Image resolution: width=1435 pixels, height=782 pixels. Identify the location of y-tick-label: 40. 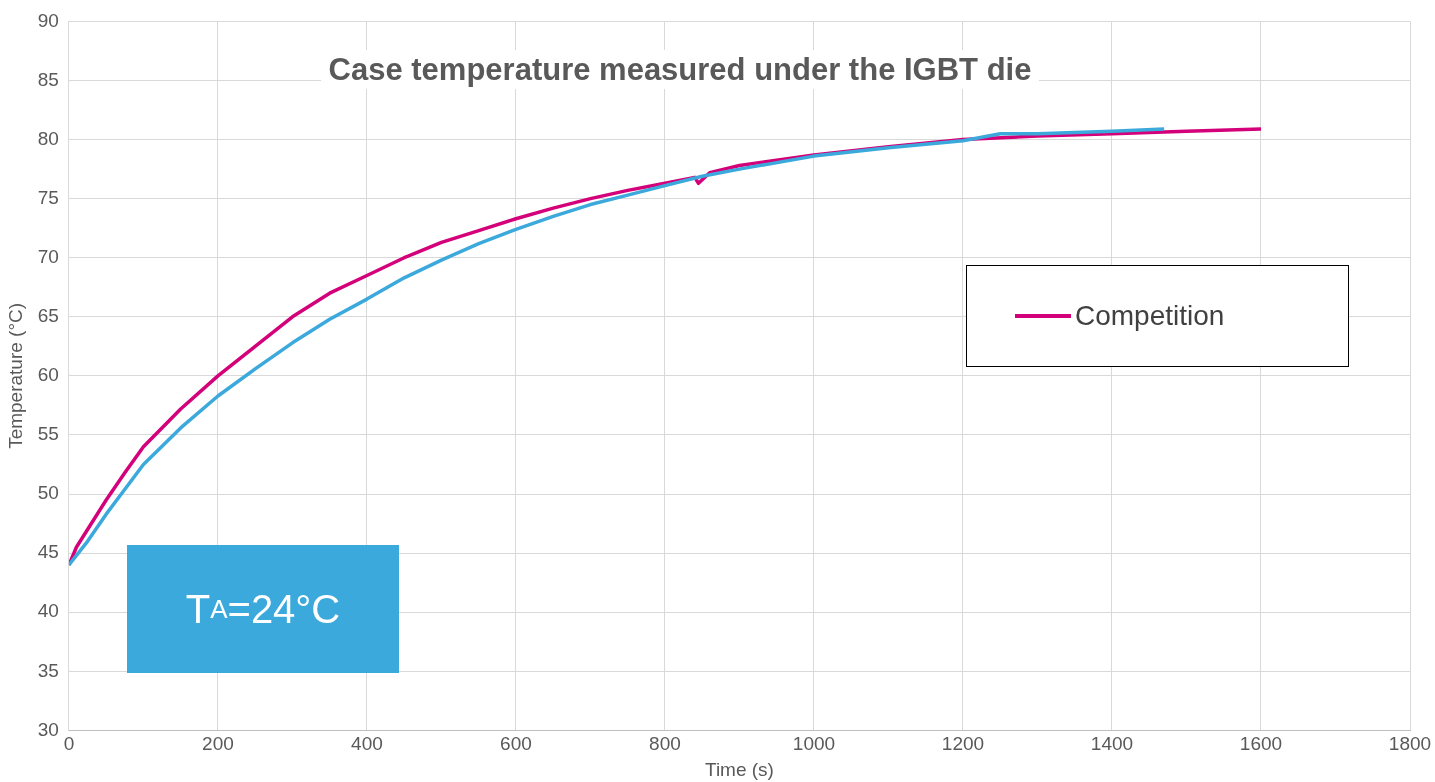
(48, 611).